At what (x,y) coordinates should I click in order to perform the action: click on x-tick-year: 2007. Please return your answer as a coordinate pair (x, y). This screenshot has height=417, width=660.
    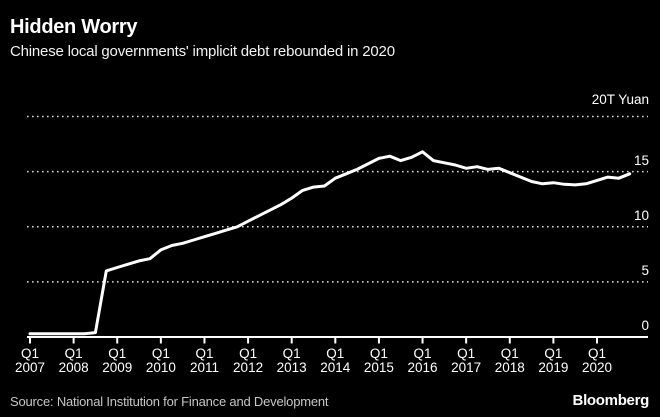
    Looking at the image, I should click on (30, 367).